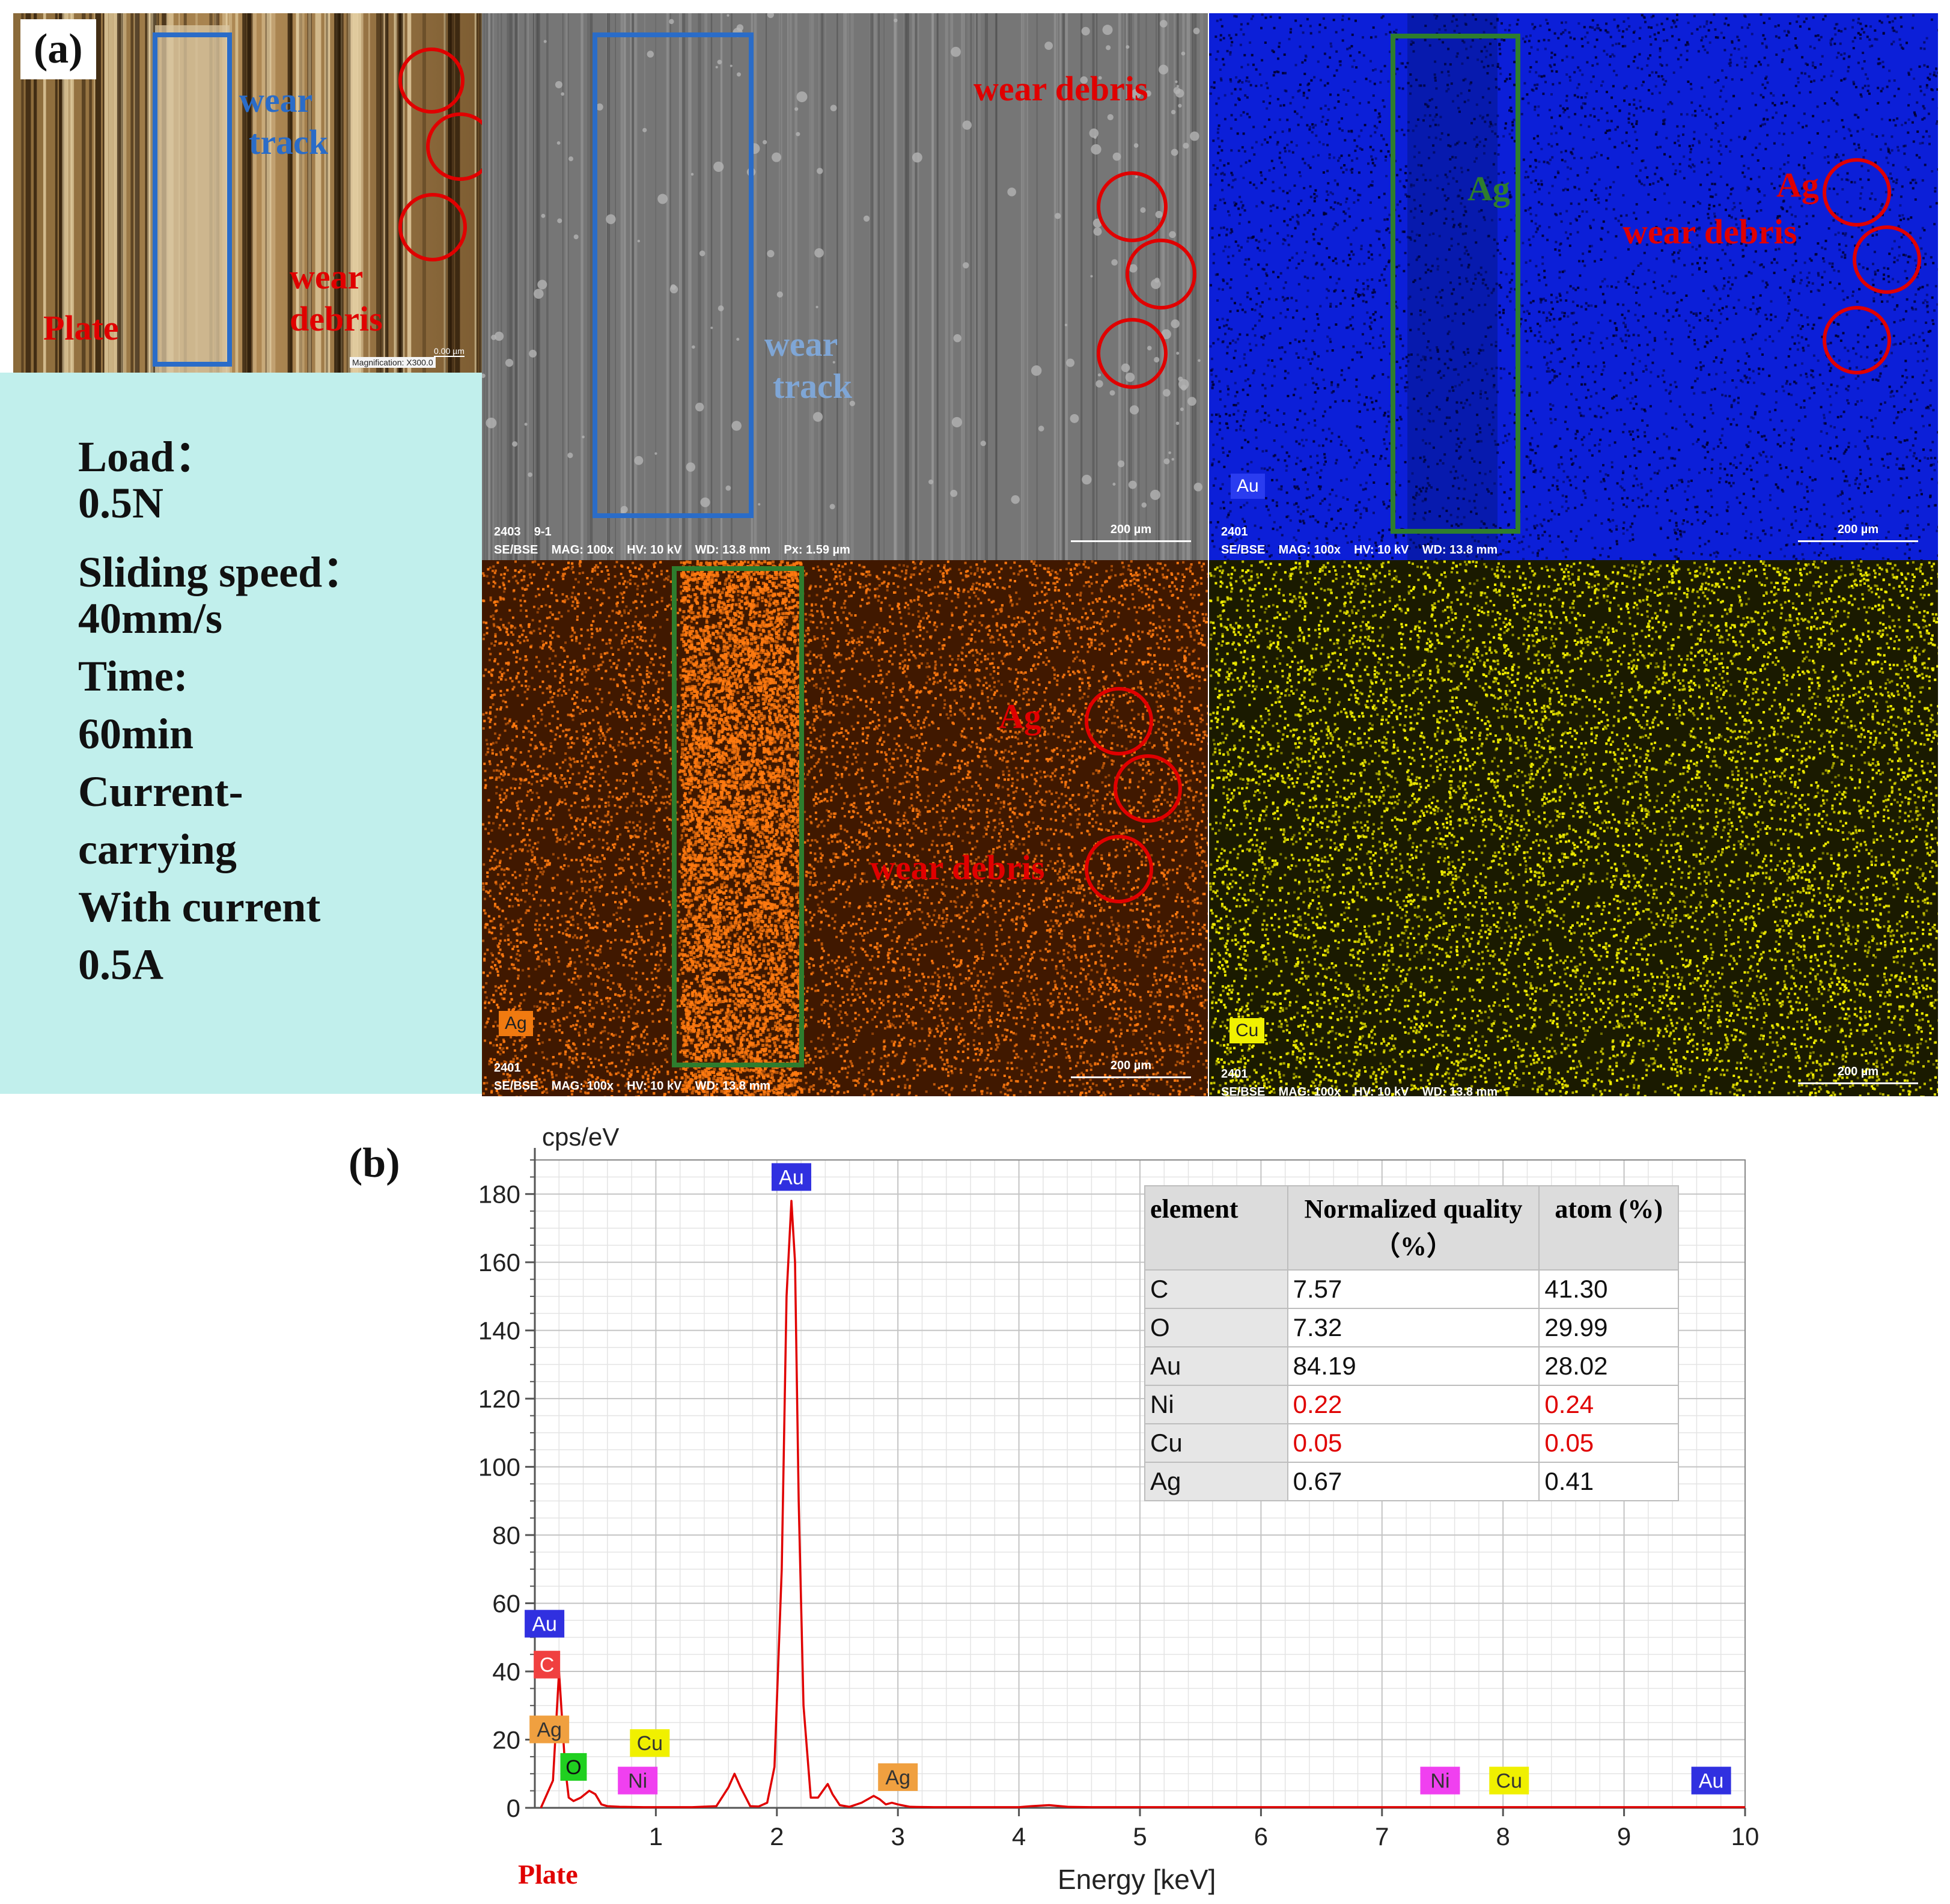 The height and width of the screenshot is (1904, 1950). What do you see at coordinates (1414, 1443) in the screenshot?
I see `table-cell-quality: 0.05` at bounding box center [1414, 1443].